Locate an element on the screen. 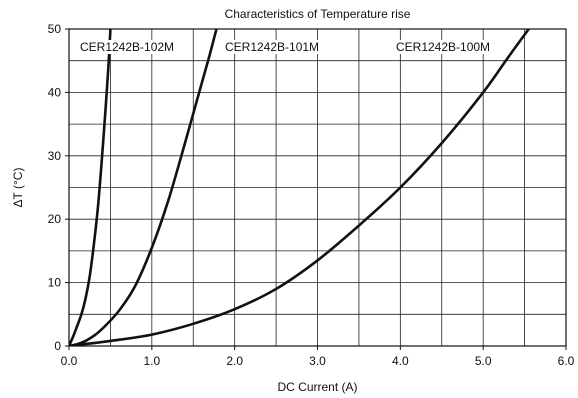 Image resolution: width=578 pixels, height=398 pixels. series-label: CER1242B-102M is located at coordinates (127, 47).